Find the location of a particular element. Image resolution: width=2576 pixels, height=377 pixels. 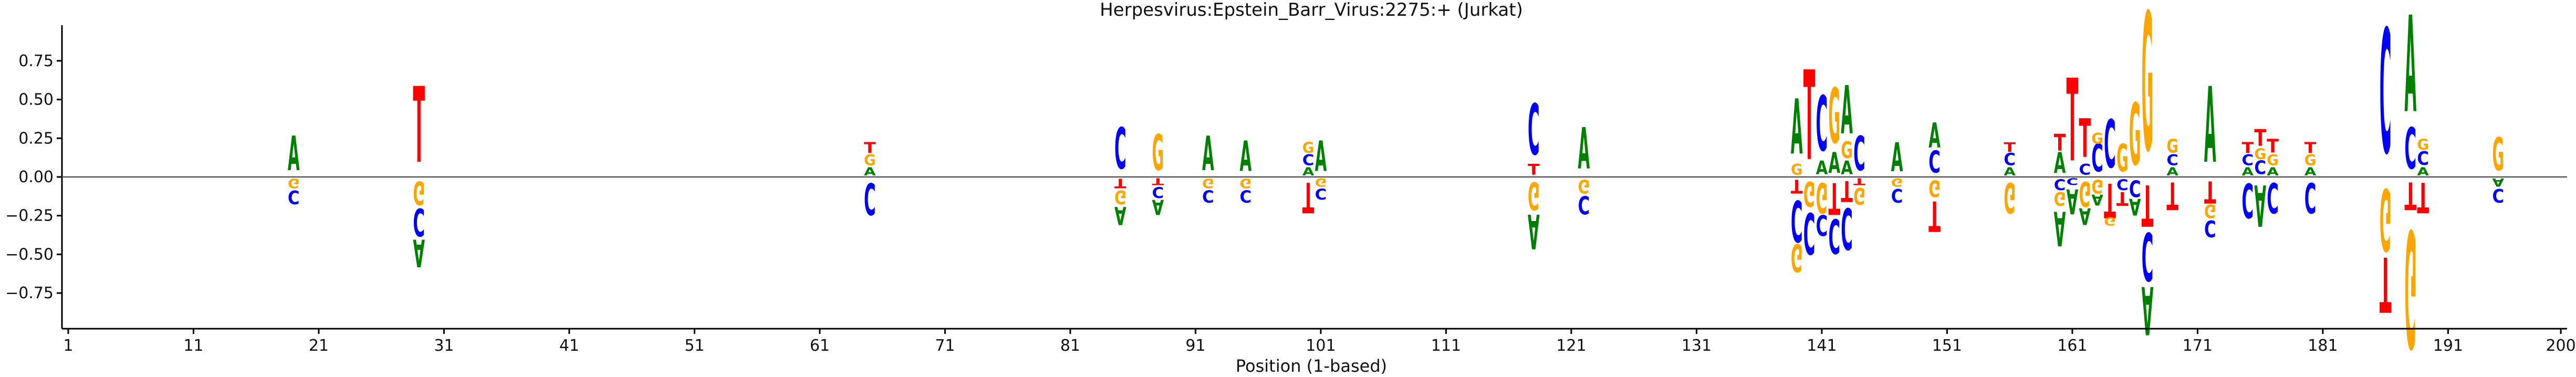

x-tick-label: 181 is located at coordinates (2323, 346).